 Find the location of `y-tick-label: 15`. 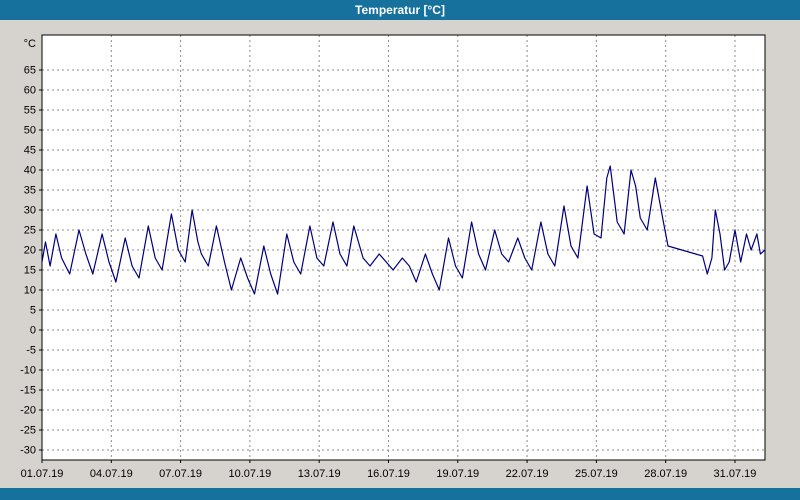

y-tick-label: 15 is located at coordinates (30, 271).